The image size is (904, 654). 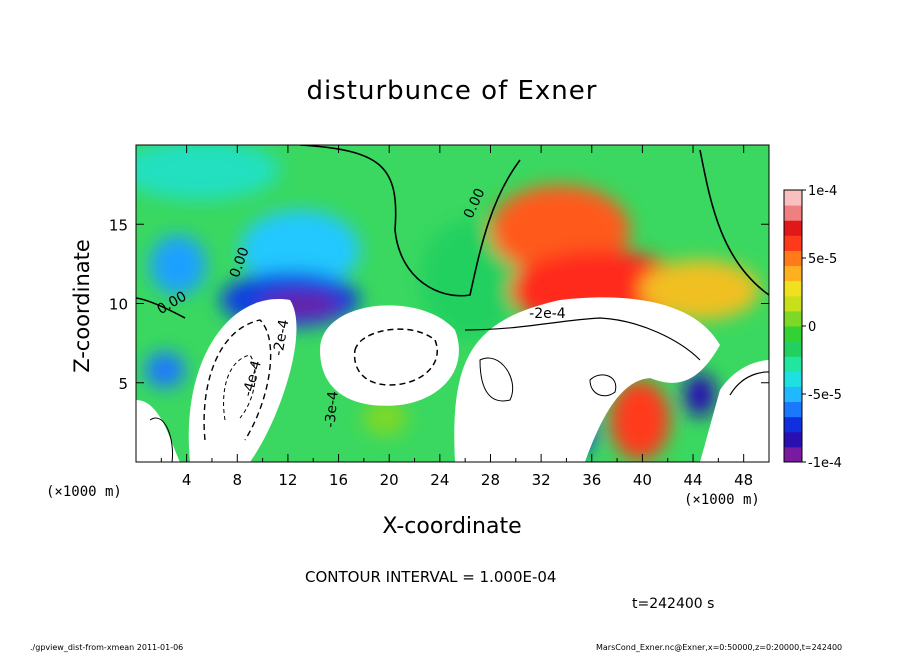 I want to click on colorbar-label-4: -1e-4, so click(x=825, y=463).